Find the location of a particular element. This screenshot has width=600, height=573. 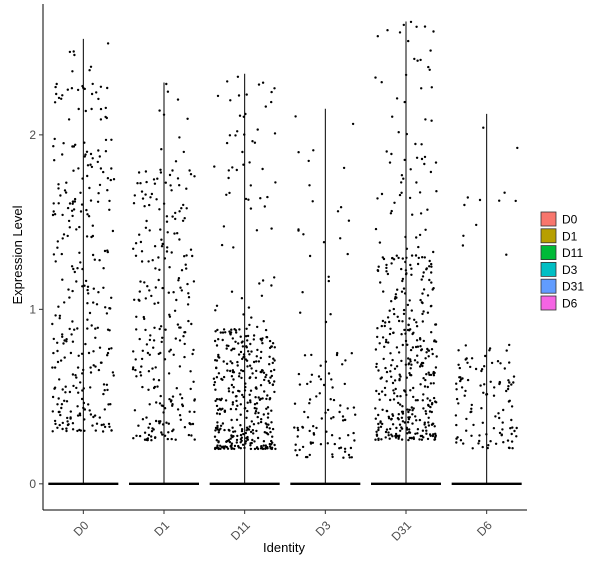

x-tick-label: D11 is located at coordinates (240, 530).